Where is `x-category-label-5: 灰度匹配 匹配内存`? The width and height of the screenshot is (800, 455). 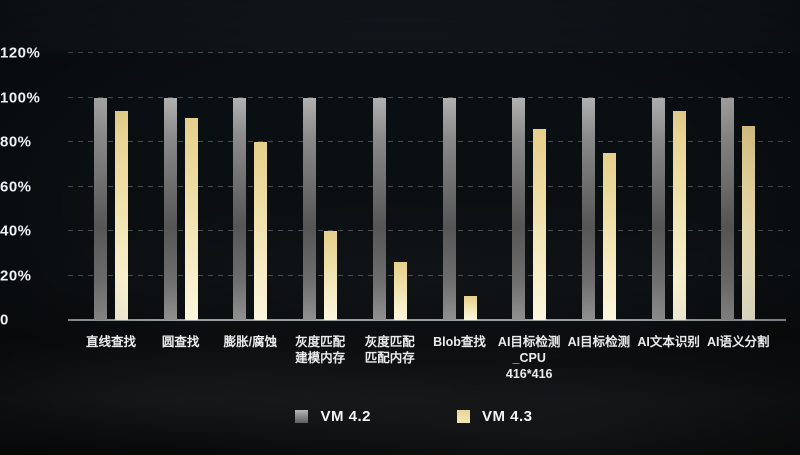 x-category-label-5: 灰度匹配 匹配内存 is located at coordinates (389, 350).